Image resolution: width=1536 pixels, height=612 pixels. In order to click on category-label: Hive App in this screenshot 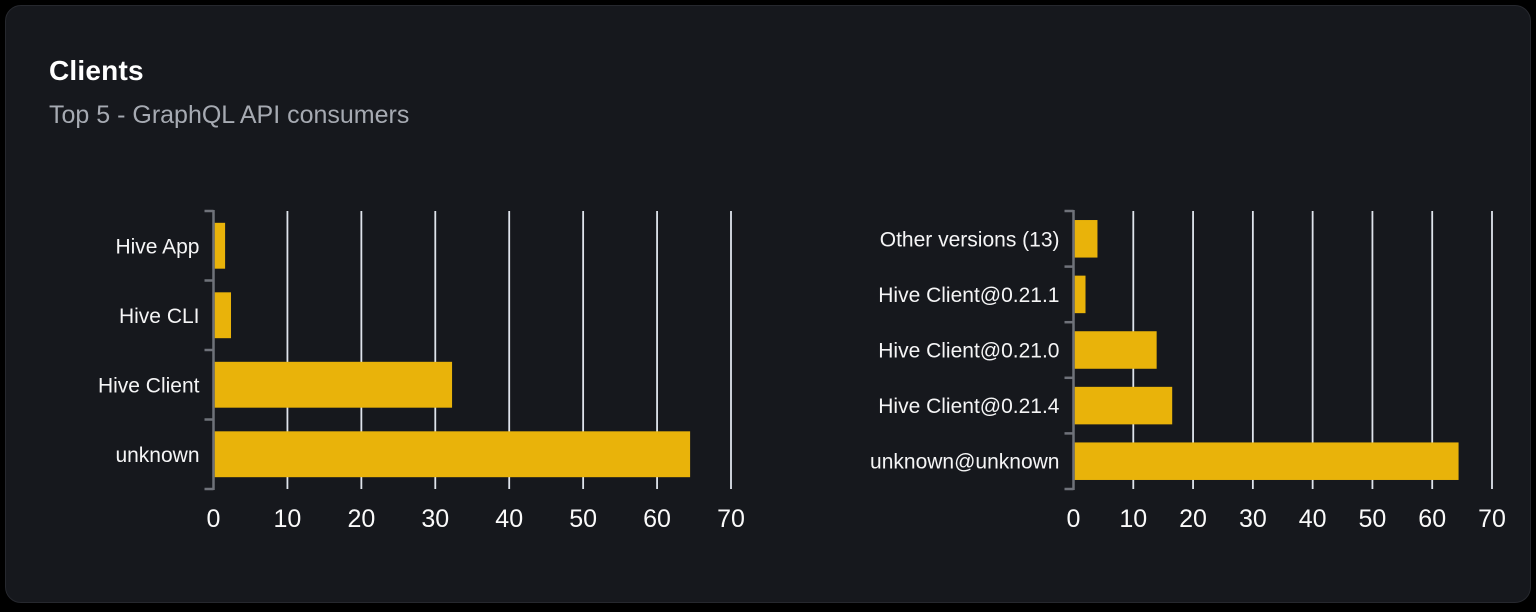, I will do `click(157, 246)`.